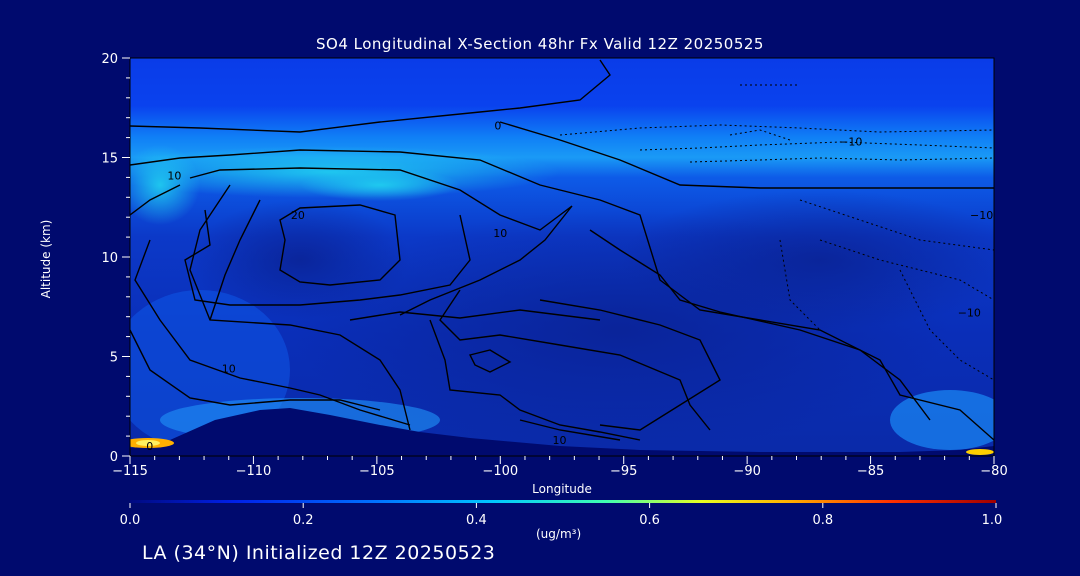 The height and width of the screenshot is (576, 1080). What do you see at coordinates (993, 471) in the screenshot?
I see `x-tick-label: −80` at bounding box center [993, 471].